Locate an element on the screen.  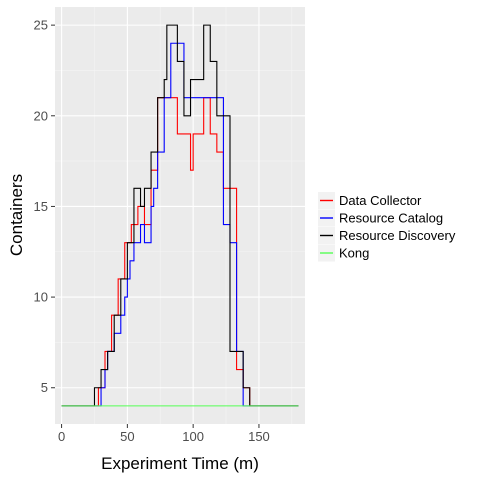
y-tick-label: 10 is located at coordinates (41, 297).